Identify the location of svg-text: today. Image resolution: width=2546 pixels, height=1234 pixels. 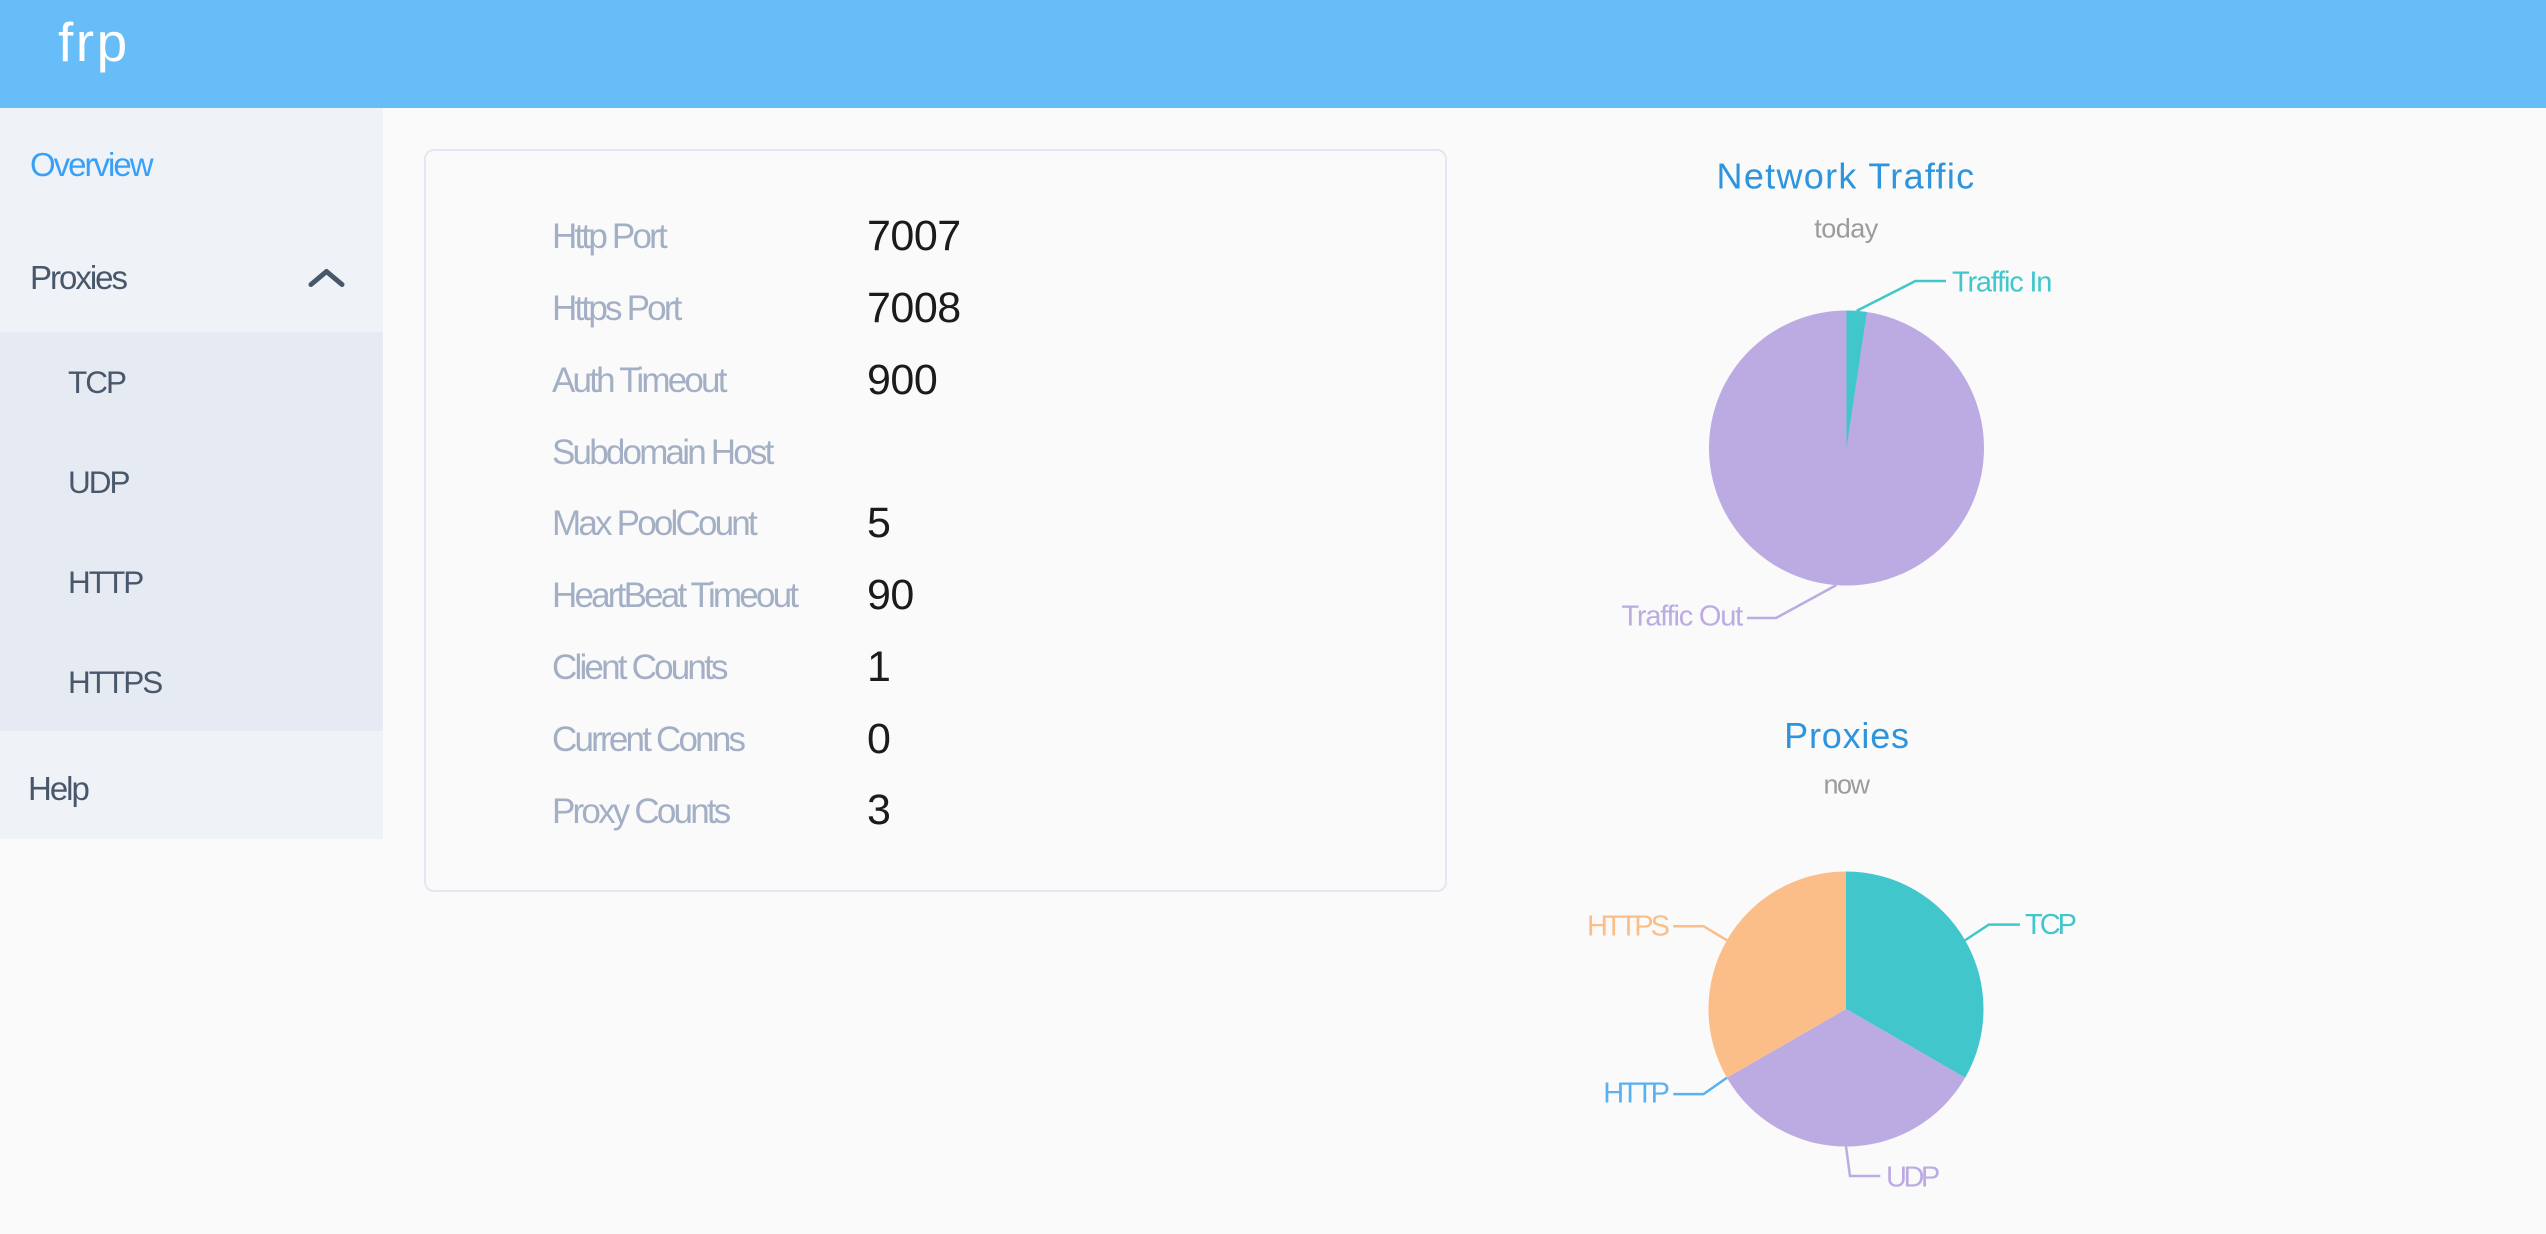
(1846, 228).